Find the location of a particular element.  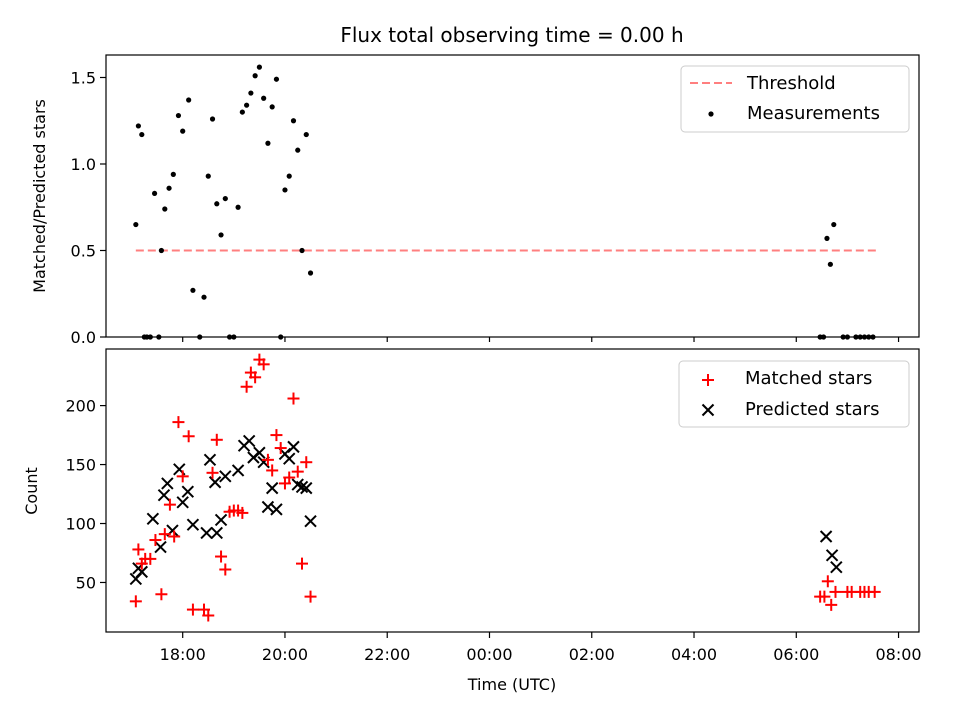

time-x-tick-label: 04:00 is located at coordinates (694, 654).